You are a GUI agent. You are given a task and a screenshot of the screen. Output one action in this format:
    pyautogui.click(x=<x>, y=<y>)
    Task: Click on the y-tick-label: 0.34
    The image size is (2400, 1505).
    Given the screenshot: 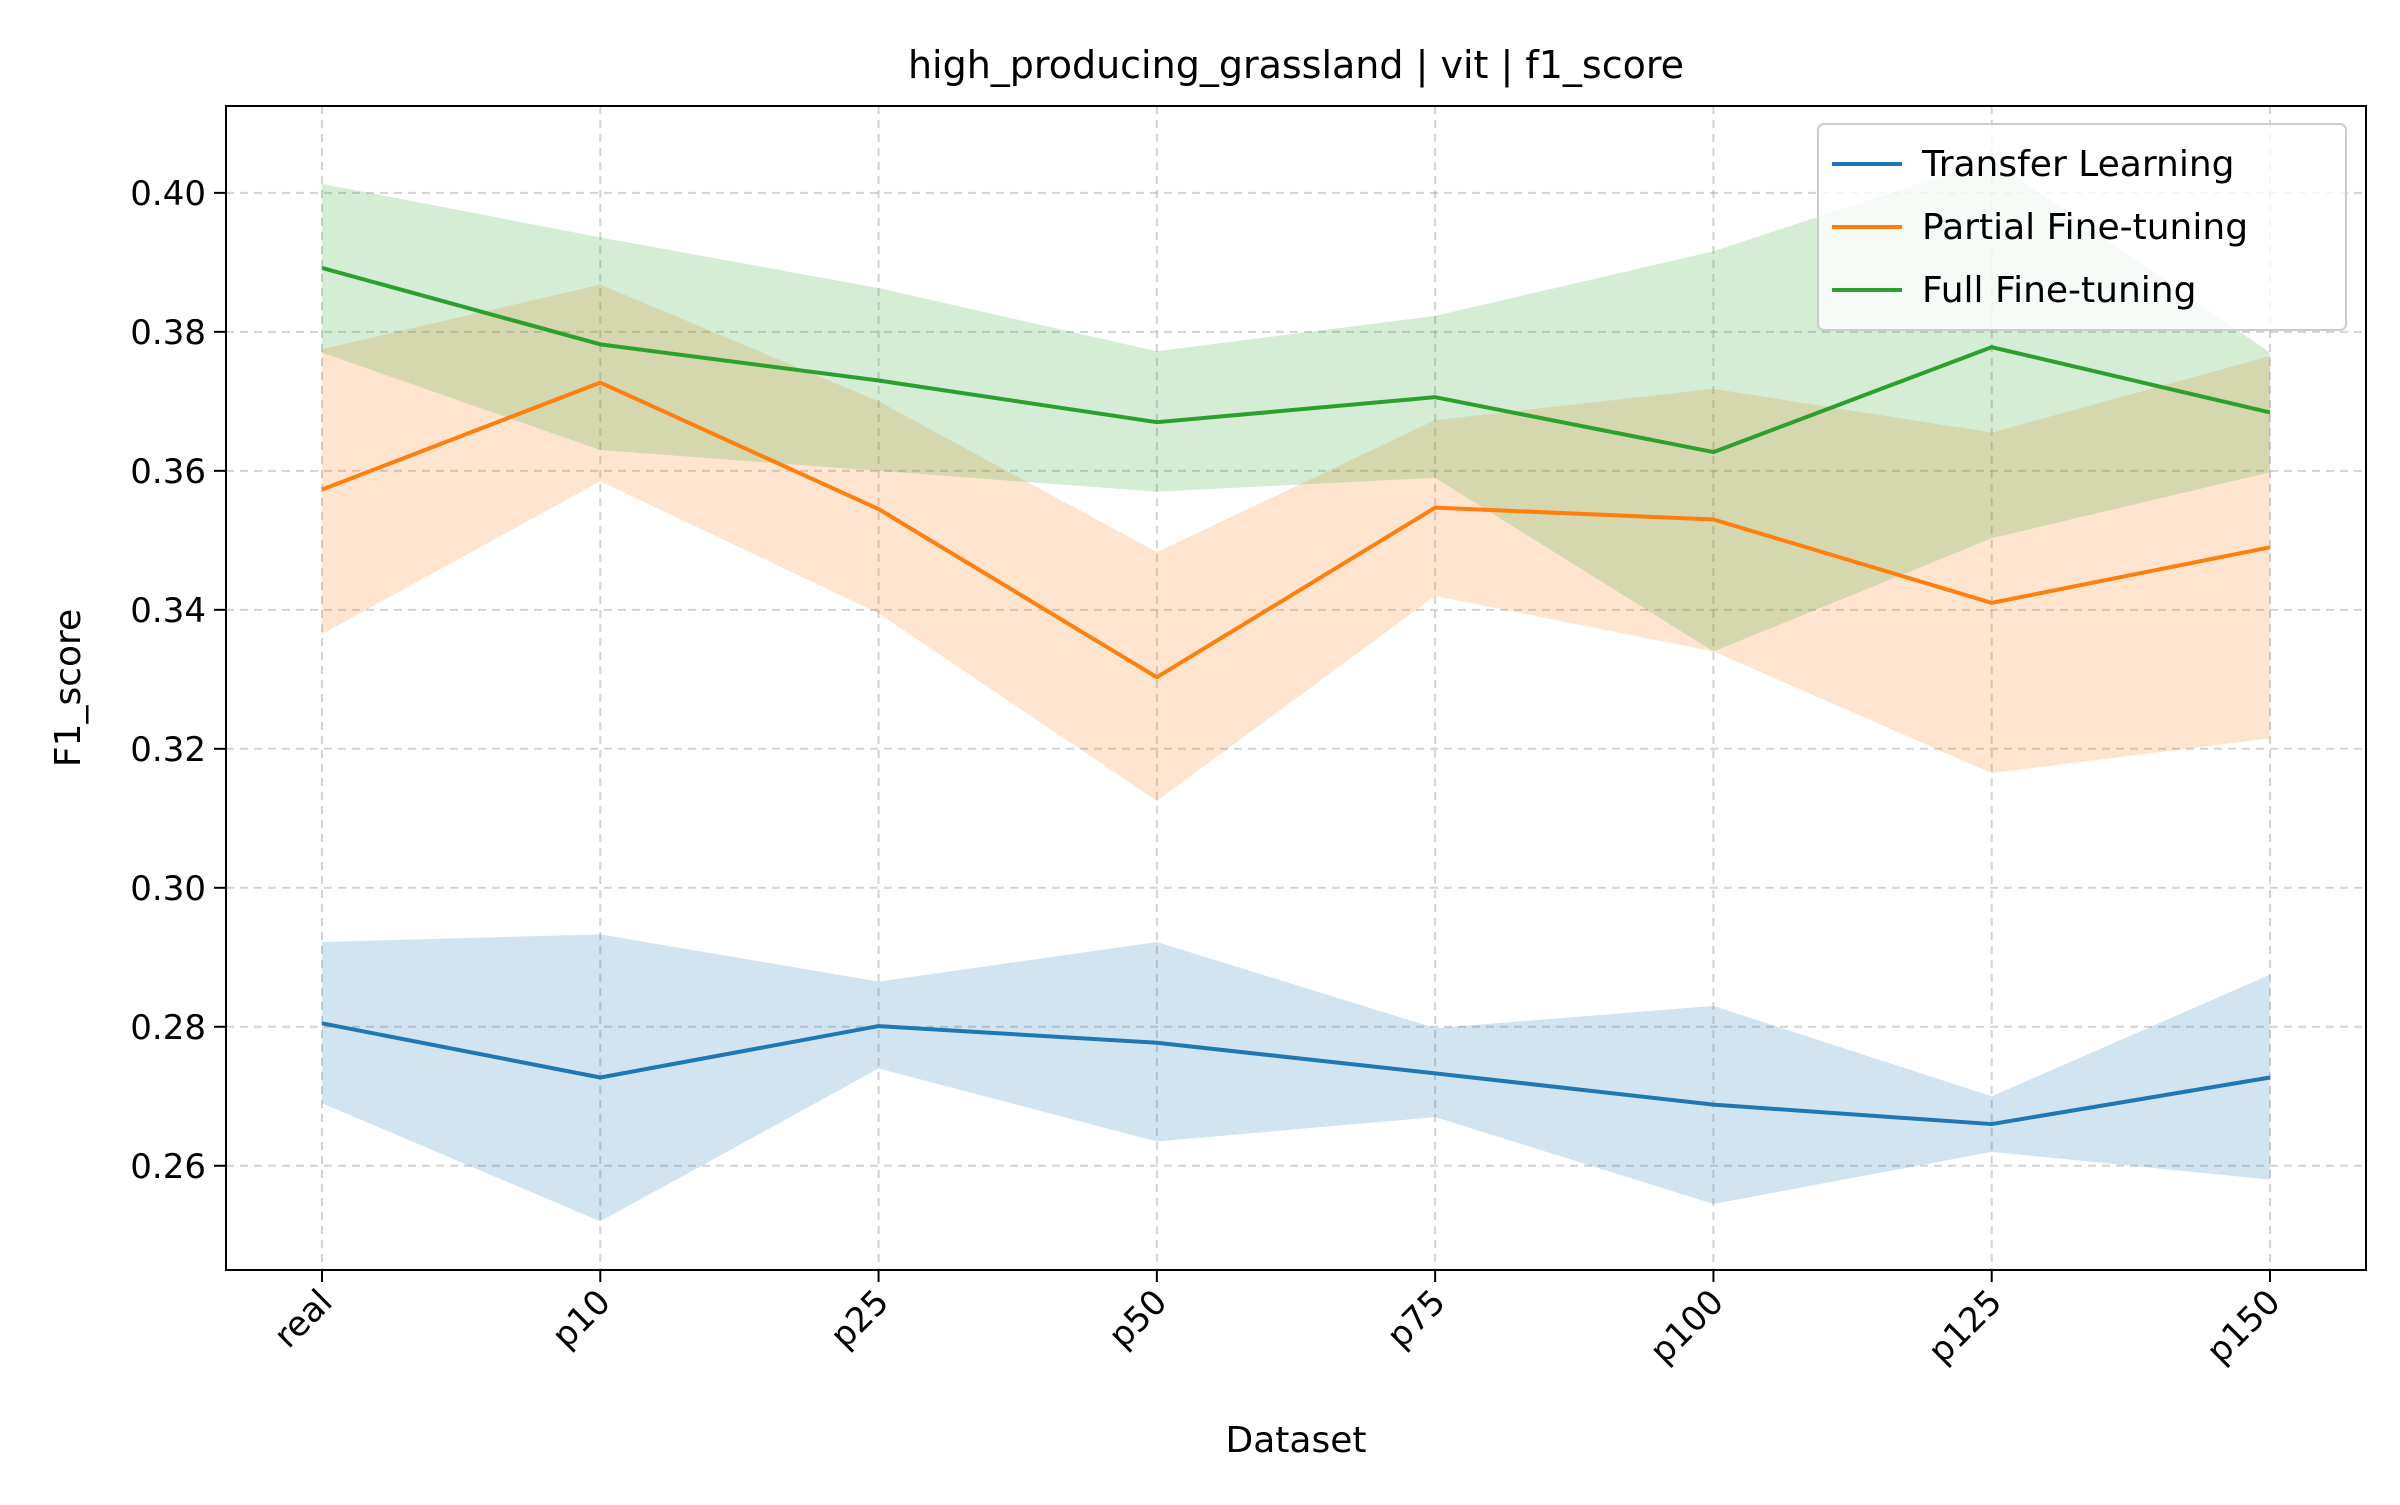 What is the action you would take?
    pyautogui.click(x=168, y=611)
    